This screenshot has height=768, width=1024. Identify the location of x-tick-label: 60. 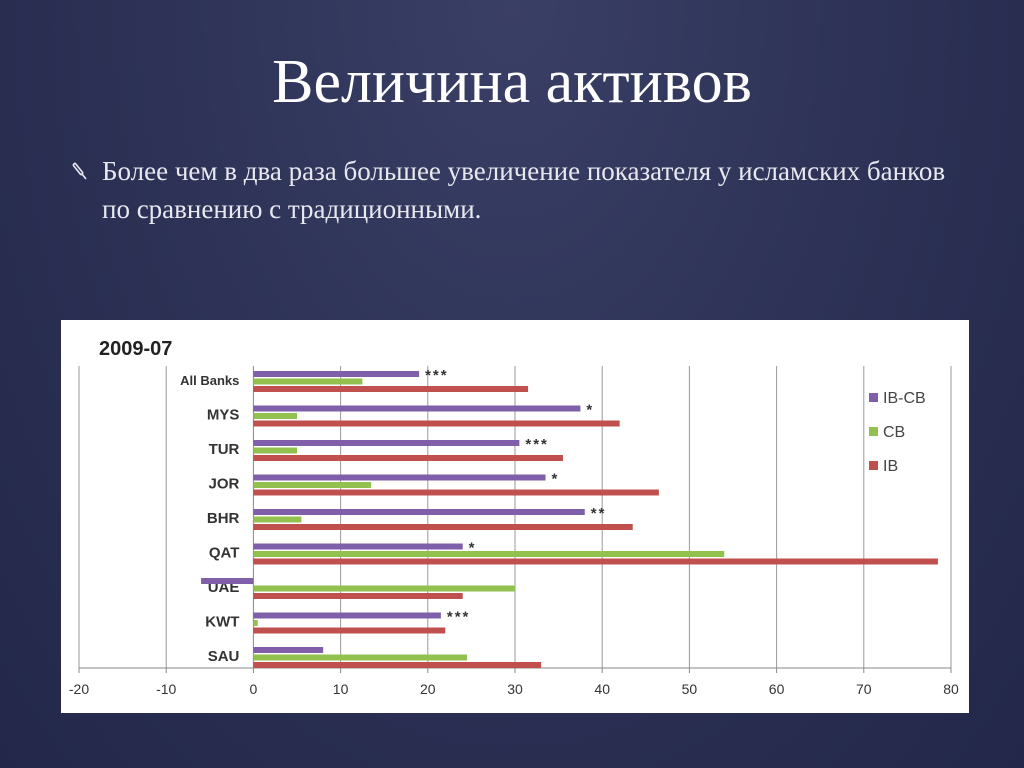
(777, 689).